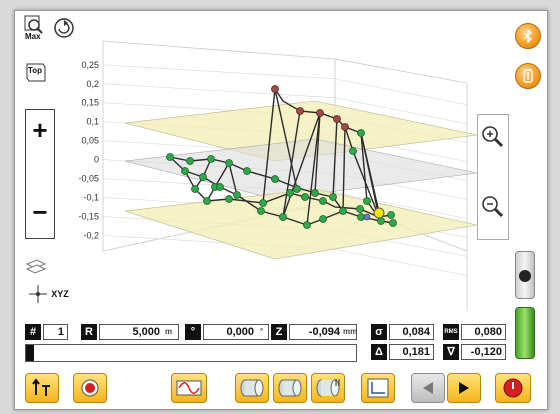  I want to click on axes-button, so click(378, 388).